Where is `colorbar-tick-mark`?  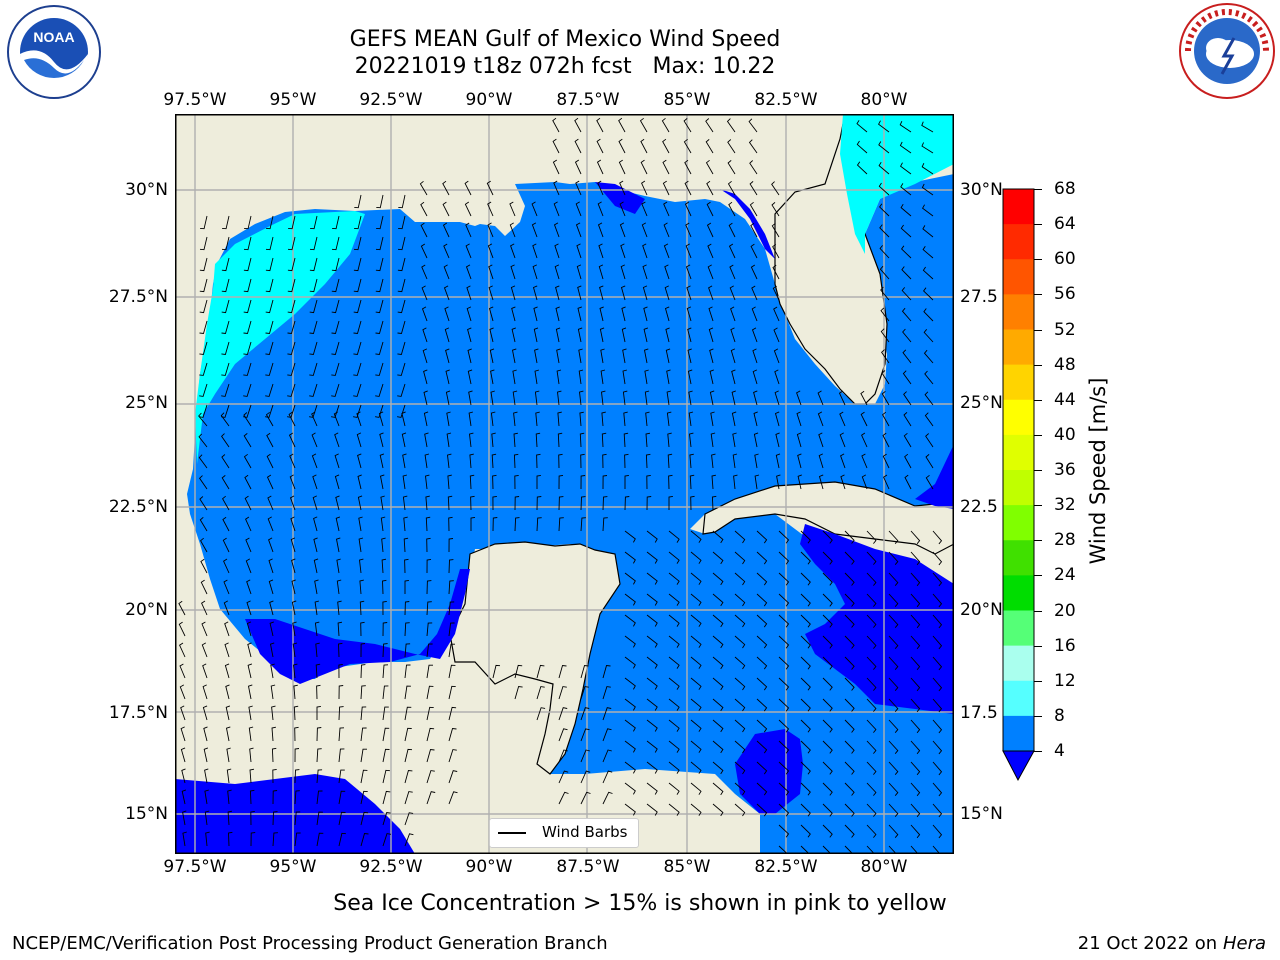 colorbar-tick-mark is located at coordinates (1038, 716).